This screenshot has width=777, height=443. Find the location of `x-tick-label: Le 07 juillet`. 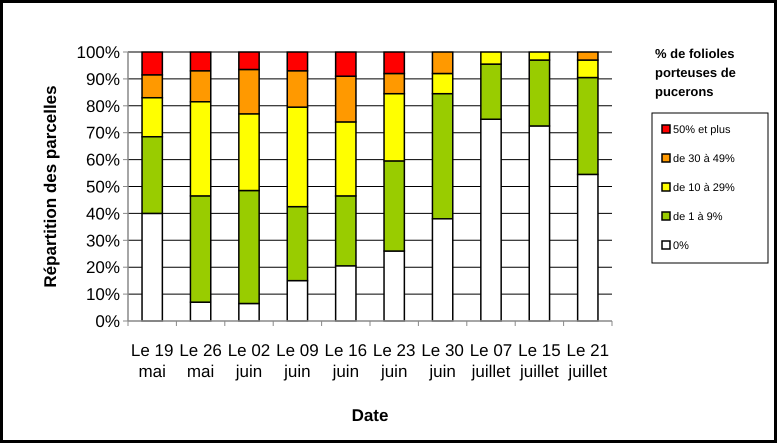

x-tick-label: Le 07 juillet is located at coordinates (491, 361).